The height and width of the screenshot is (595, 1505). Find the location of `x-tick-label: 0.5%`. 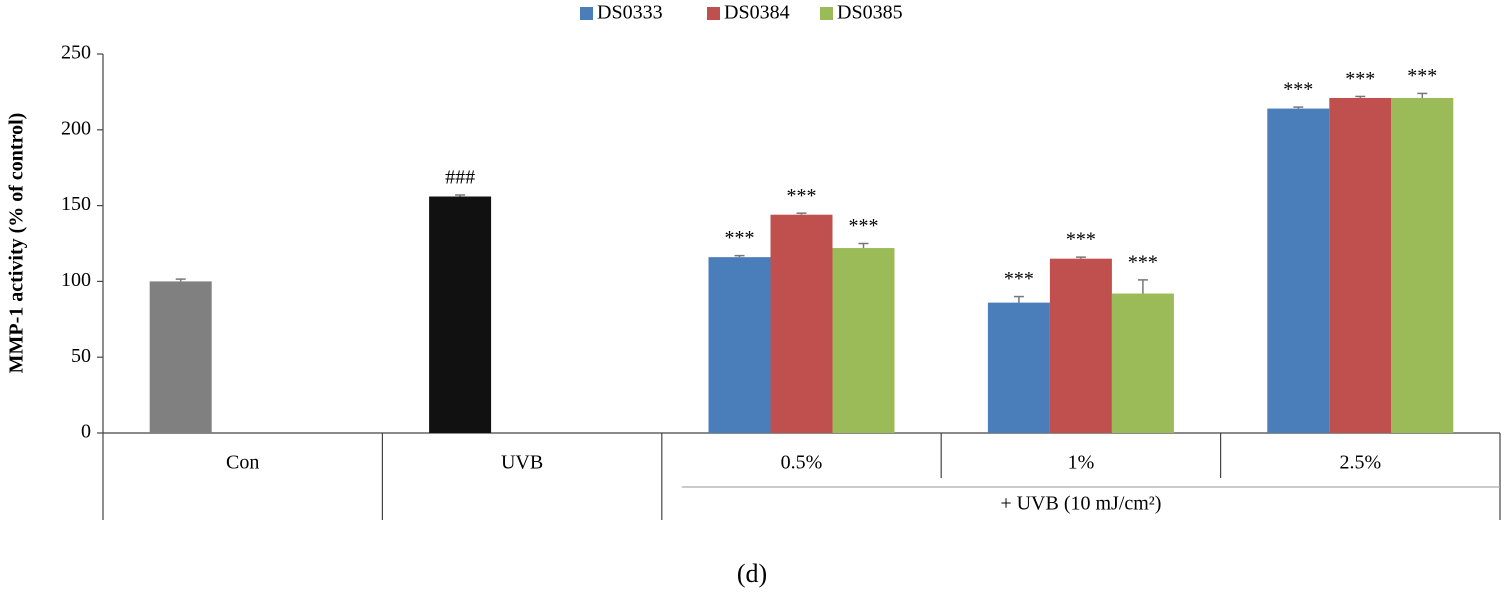

x-tick-label: 0.5% is located at coordinates (802, 463).